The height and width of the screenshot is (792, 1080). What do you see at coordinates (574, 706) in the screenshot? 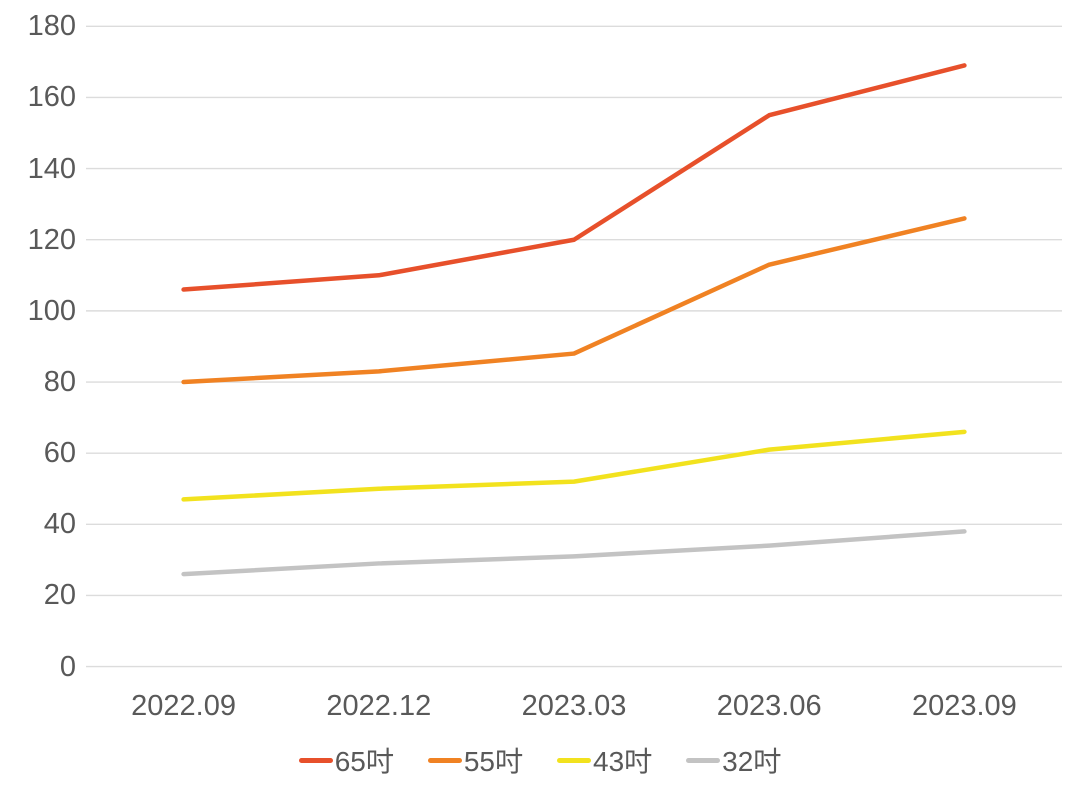
I see `x-tick-label: 2023.03` at bounding box center [574, 706].